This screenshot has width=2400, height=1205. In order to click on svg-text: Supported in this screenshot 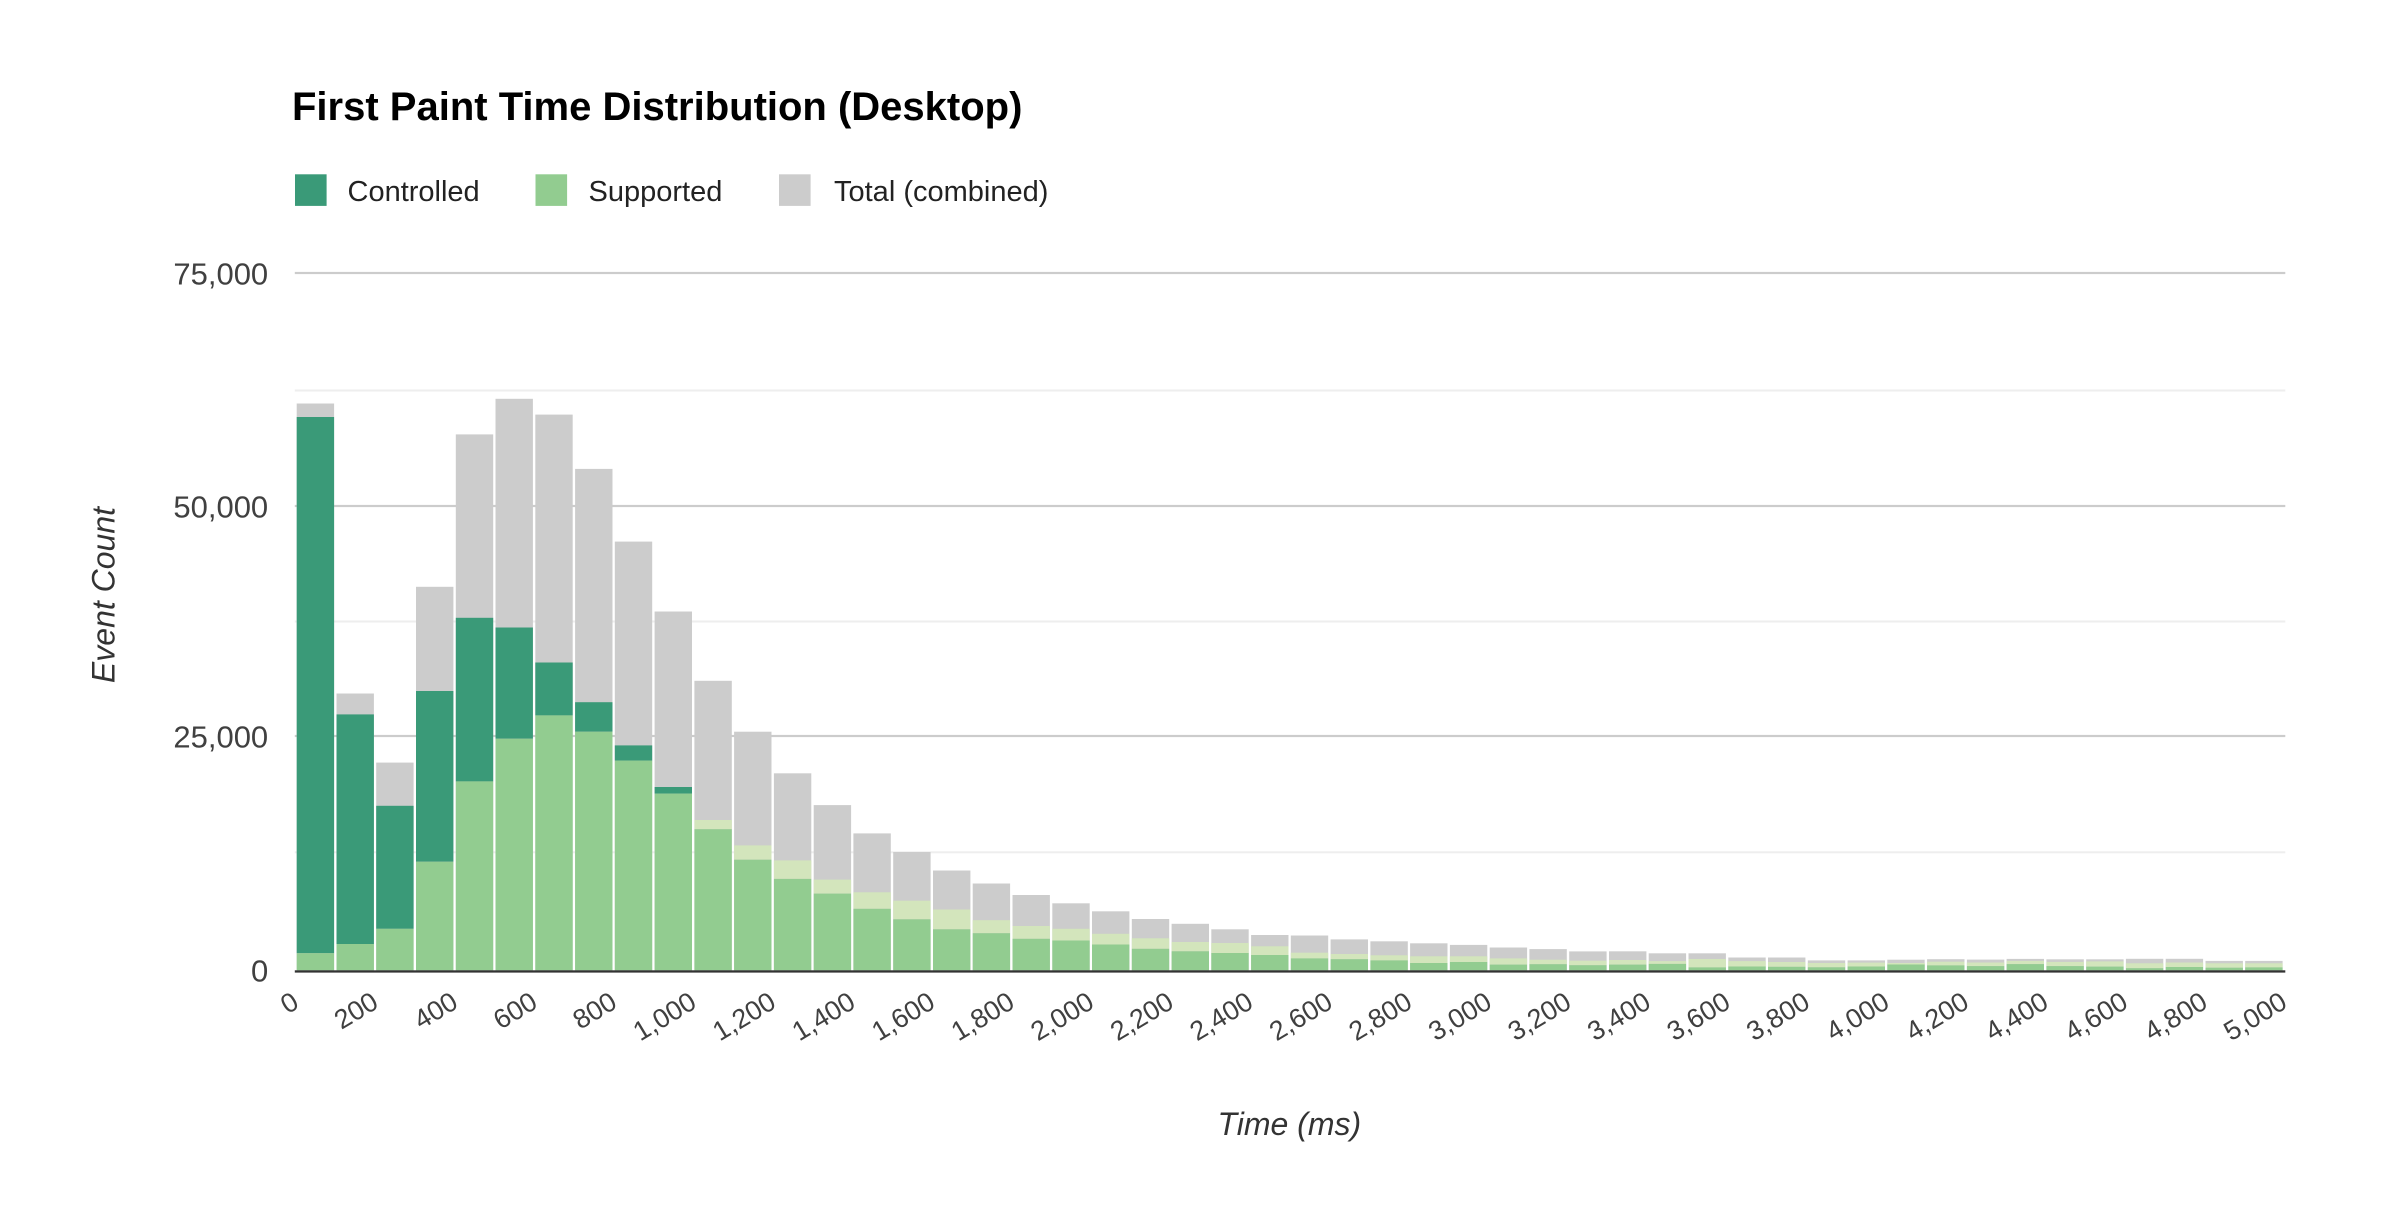, I will do `click(656, 192)`.